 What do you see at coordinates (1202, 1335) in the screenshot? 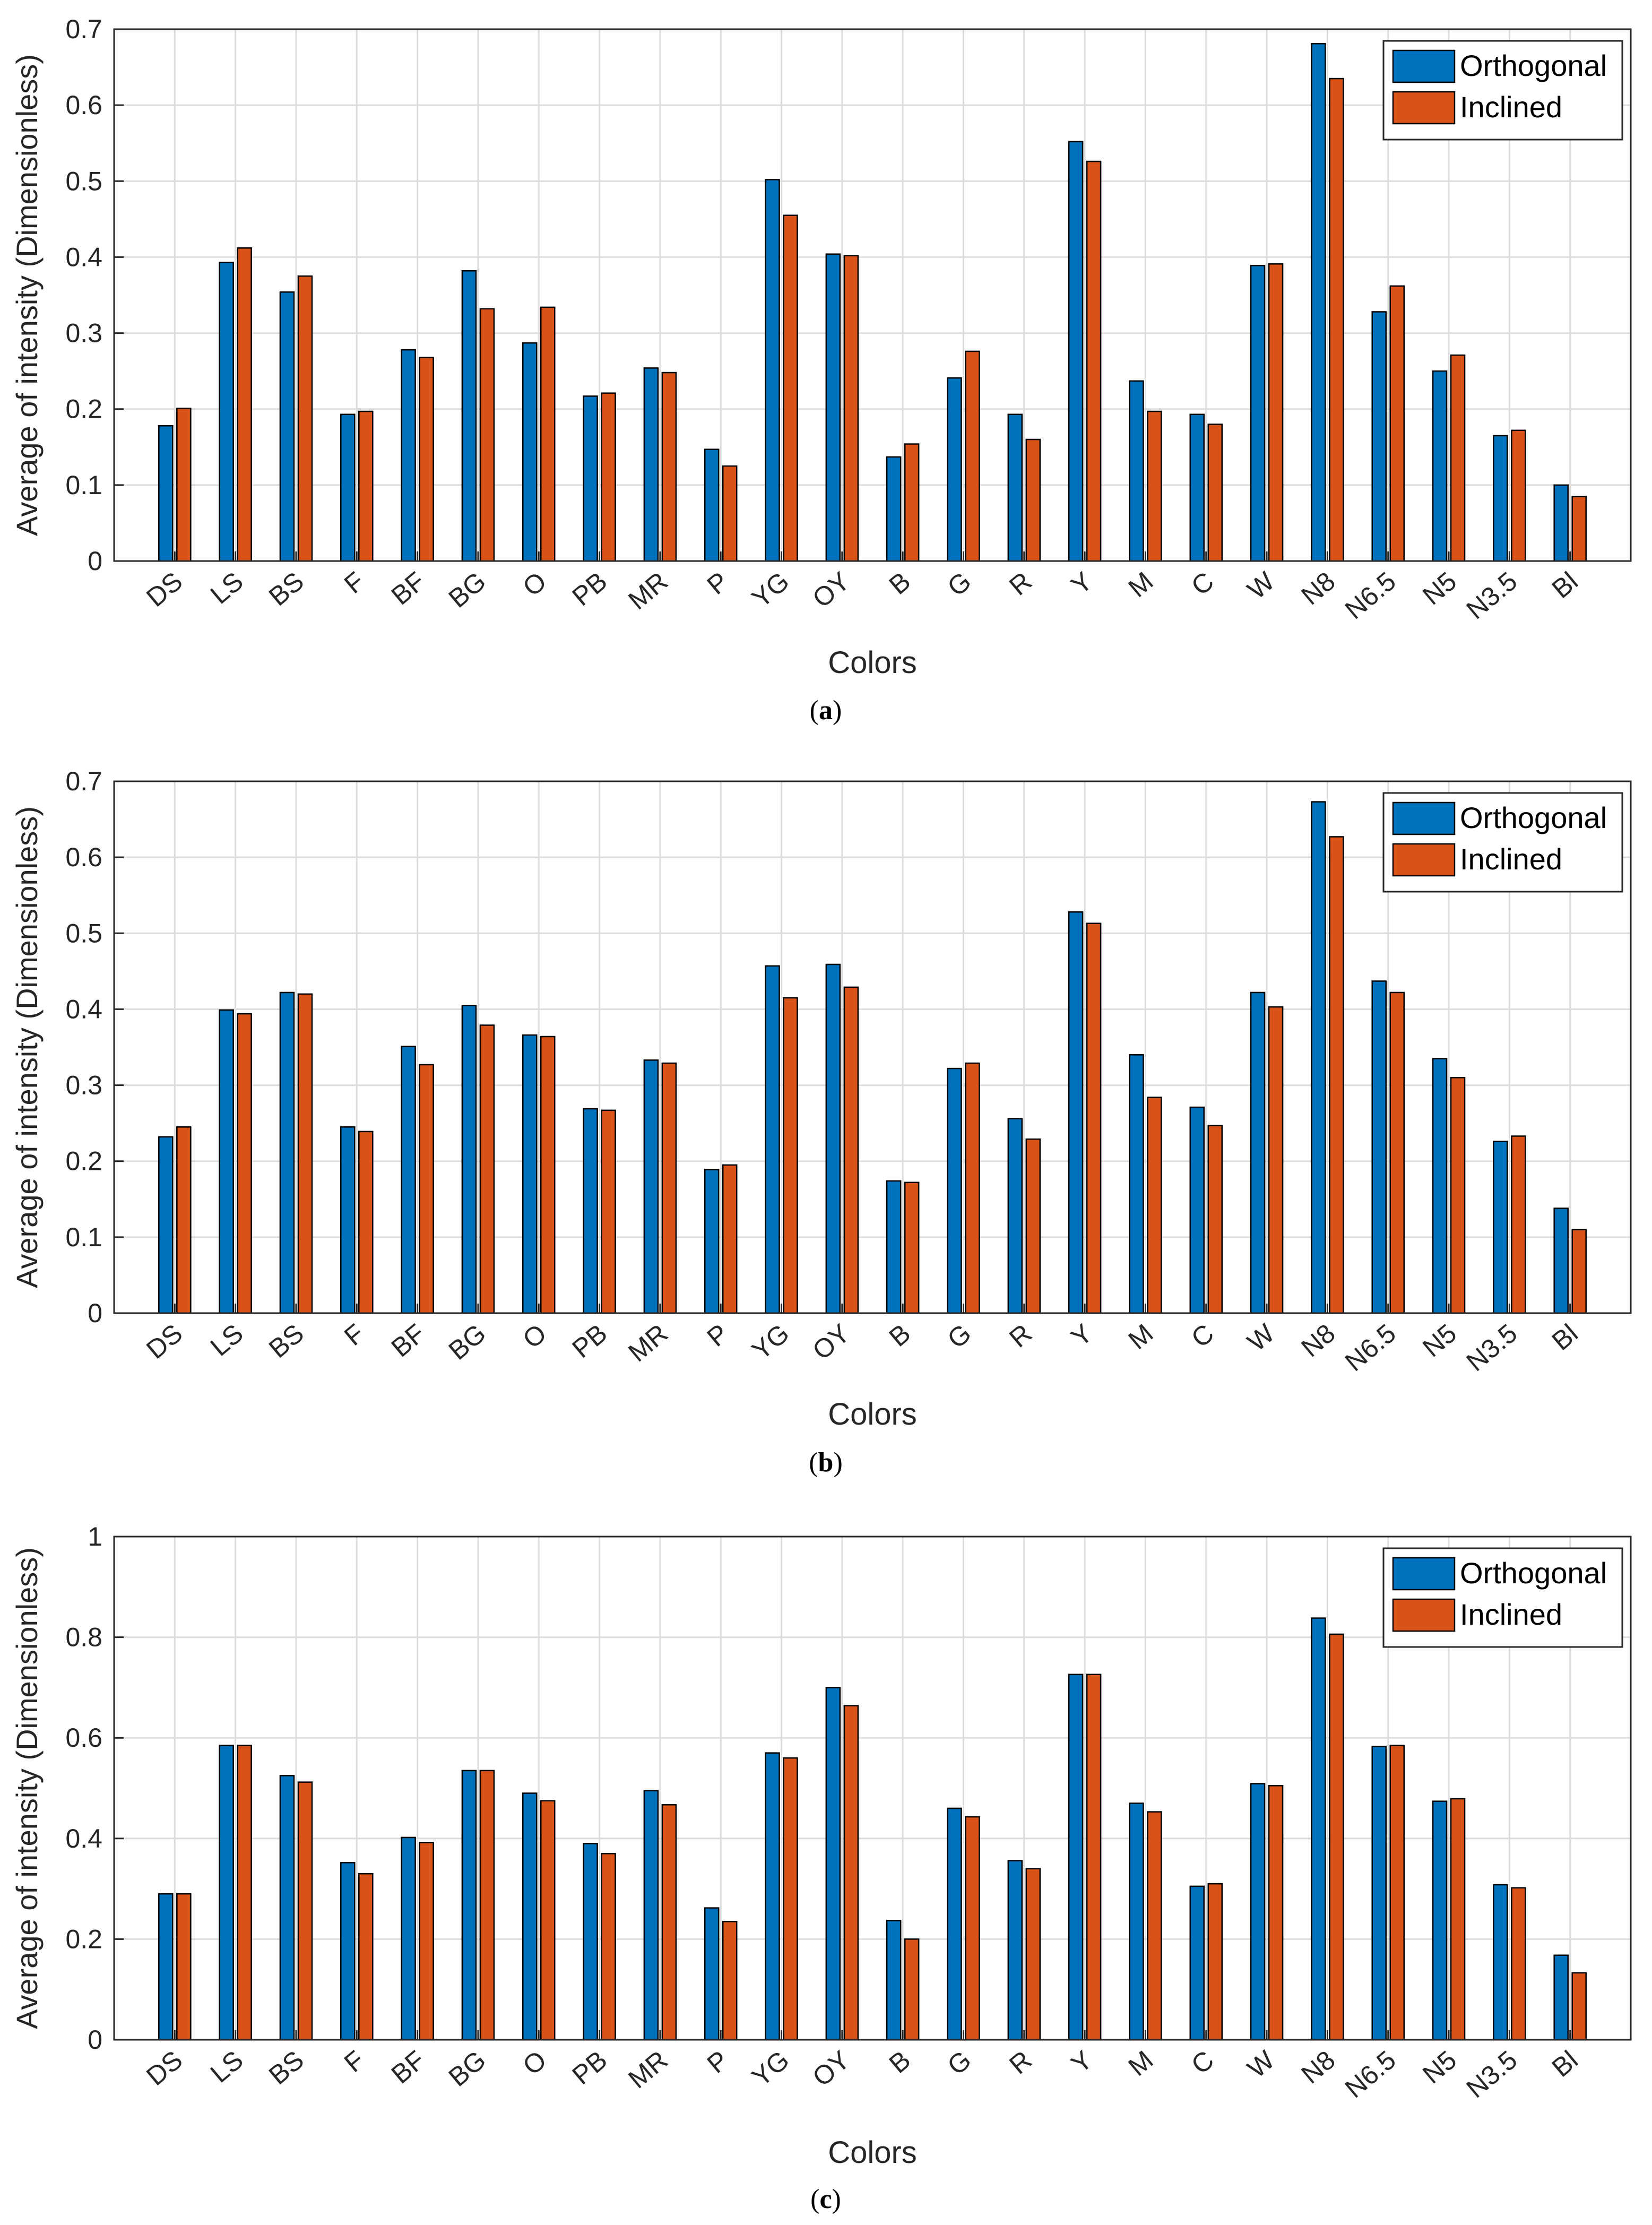
I see `x-tick-label: C` at bounding box center [1202, 1335].